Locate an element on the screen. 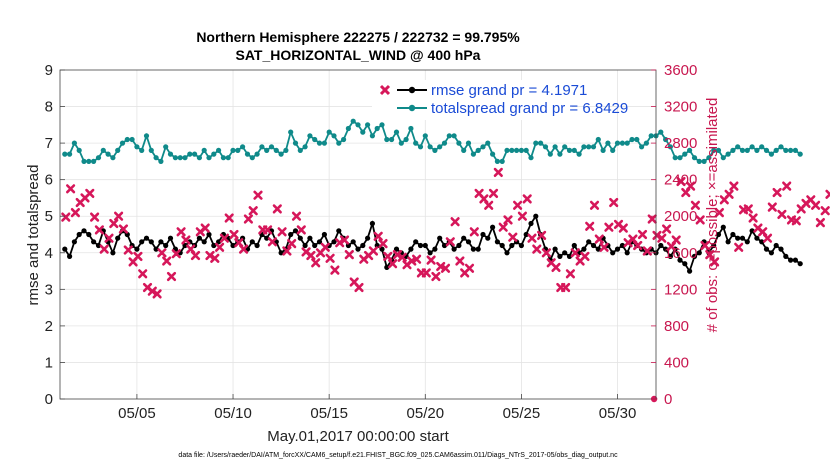 The height and width of the screenshot is (475, 830). y-axis-label-right: # of obs: o=possible; ×=assimilated is located at coordinates (712, 215).